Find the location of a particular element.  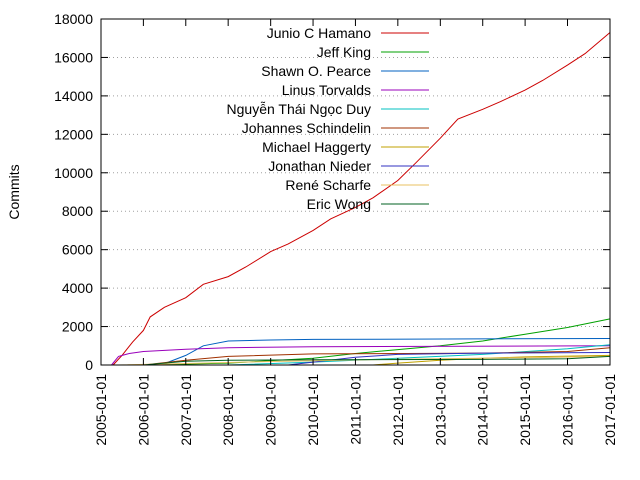

y-tick-label: 8000 is located at coordinates (77, 211).